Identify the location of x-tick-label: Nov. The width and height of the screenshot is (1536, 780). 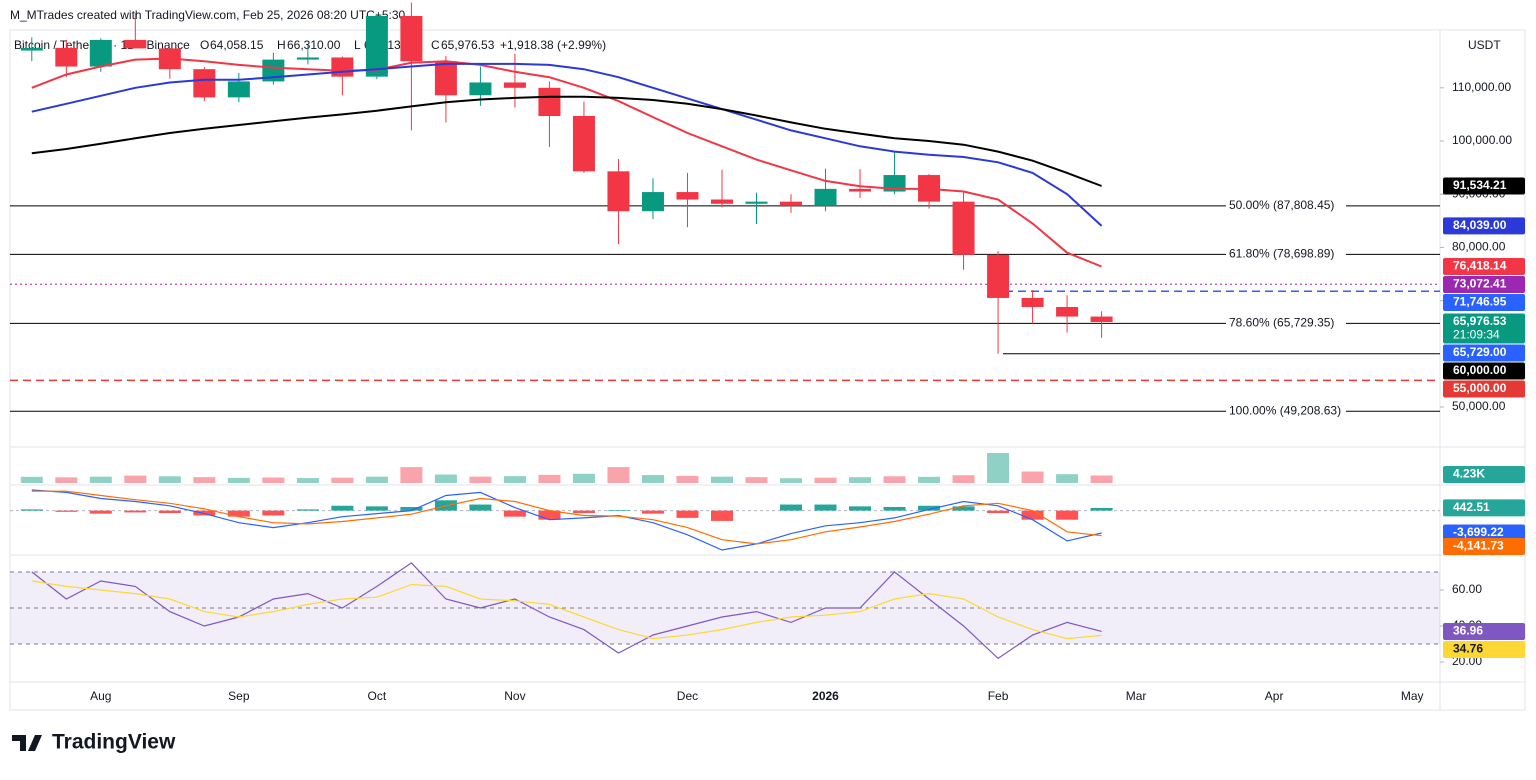
(514, 696).